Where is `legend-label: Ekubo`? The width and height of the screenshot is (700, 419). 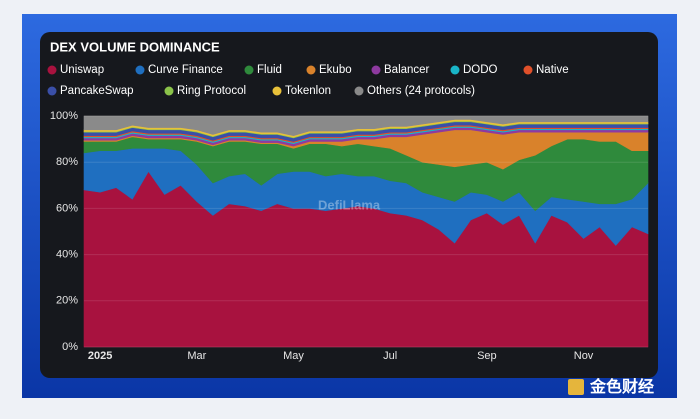 legend-label: Ekubo is located at coordinates (335, 70).